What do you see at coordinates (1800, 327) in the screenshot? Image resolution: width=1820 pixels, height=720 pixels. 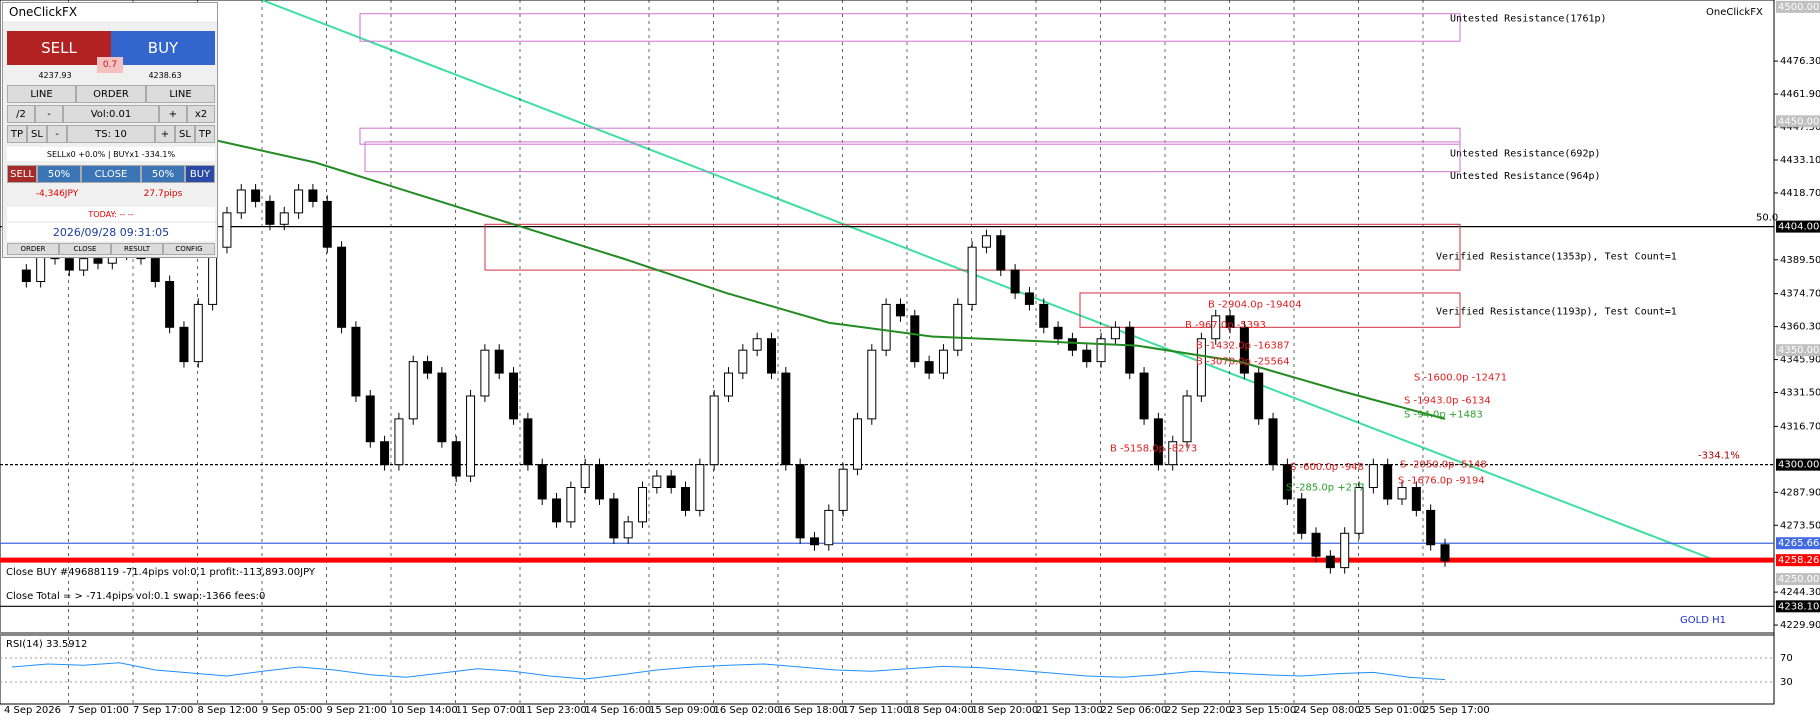 I see `y-tick-label: 4360.30` at bounding box center [1800, 327].